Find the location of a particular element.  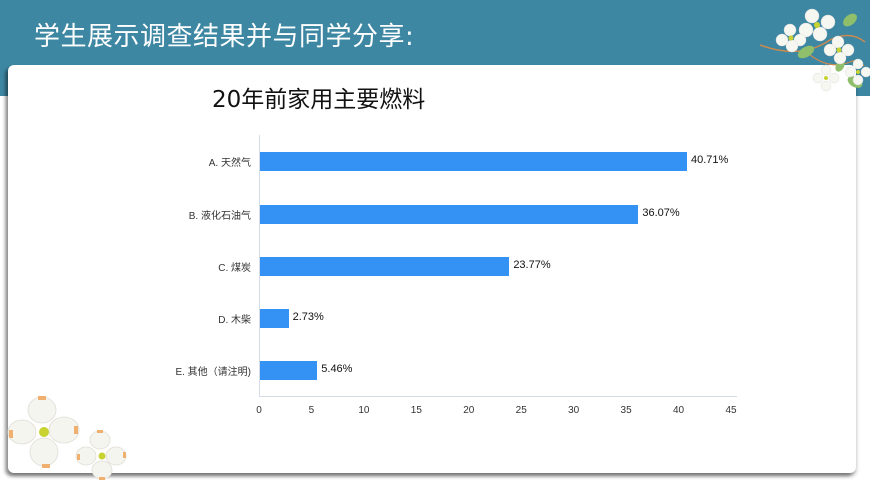

bar-row: E. 其他（请注明) 5.46% is located at coordinates (456, 370).